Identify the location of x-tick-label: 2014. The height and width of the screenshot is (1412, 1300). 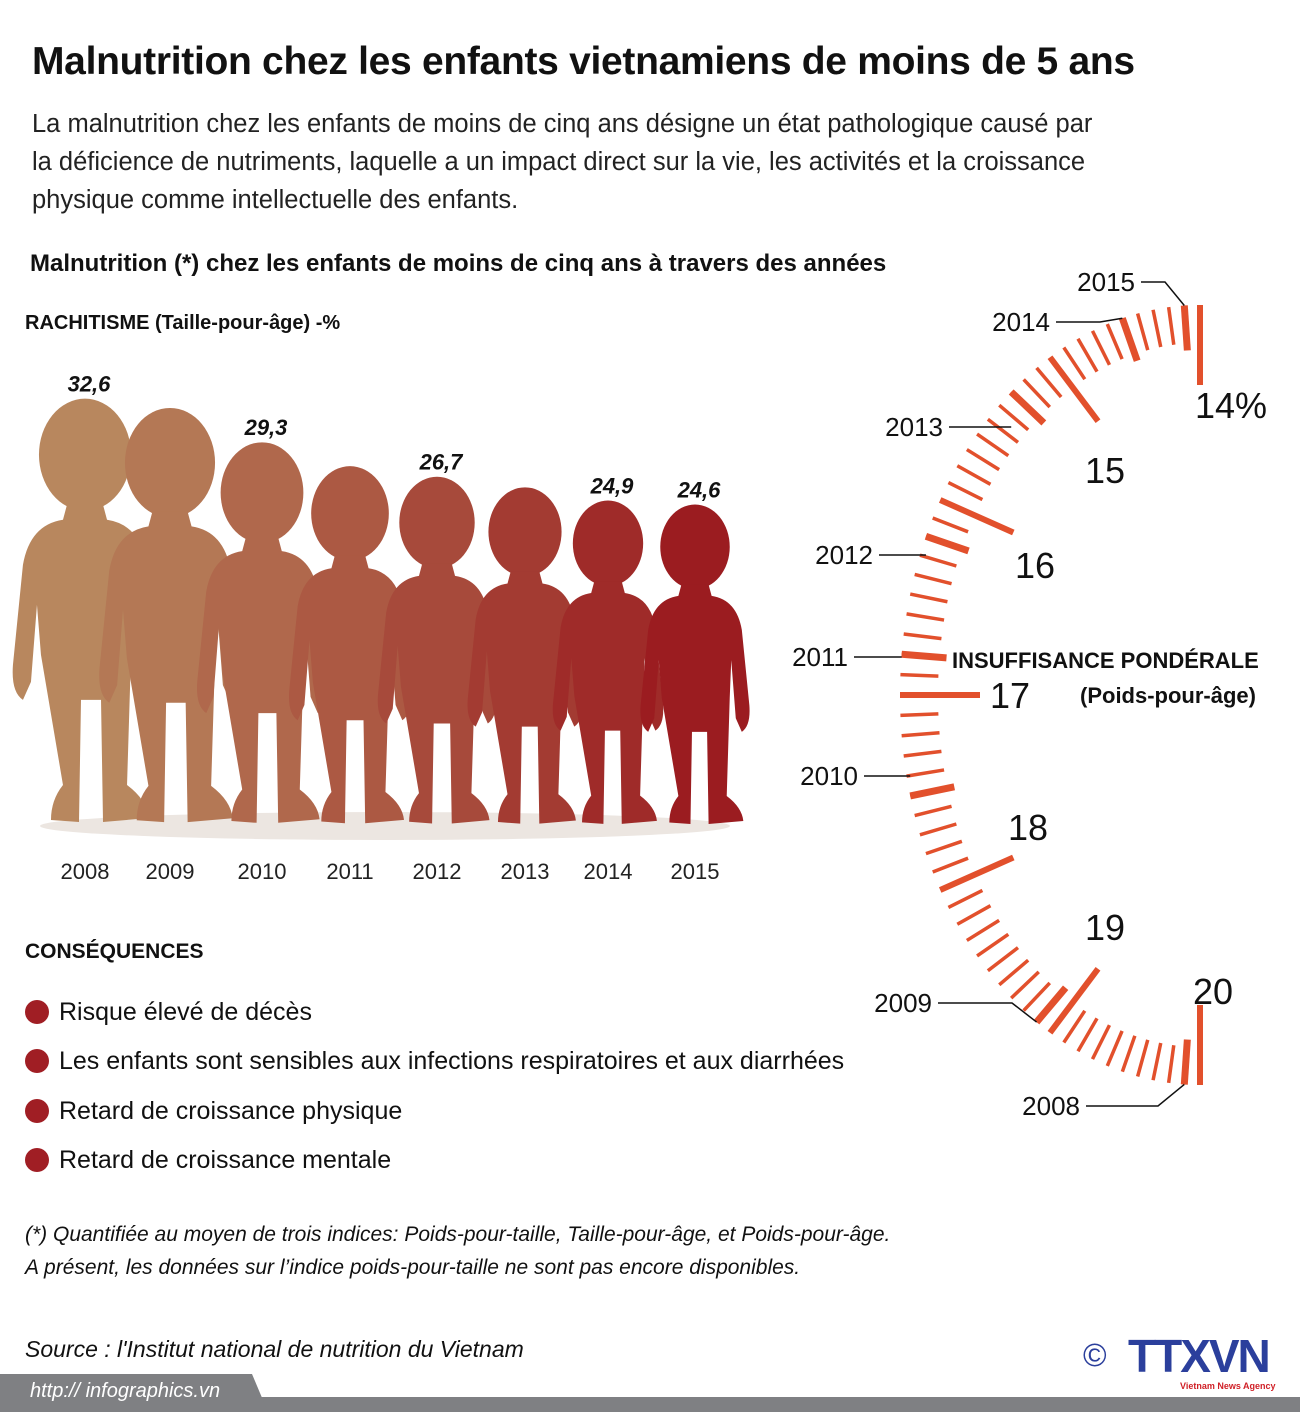
(608, 871).